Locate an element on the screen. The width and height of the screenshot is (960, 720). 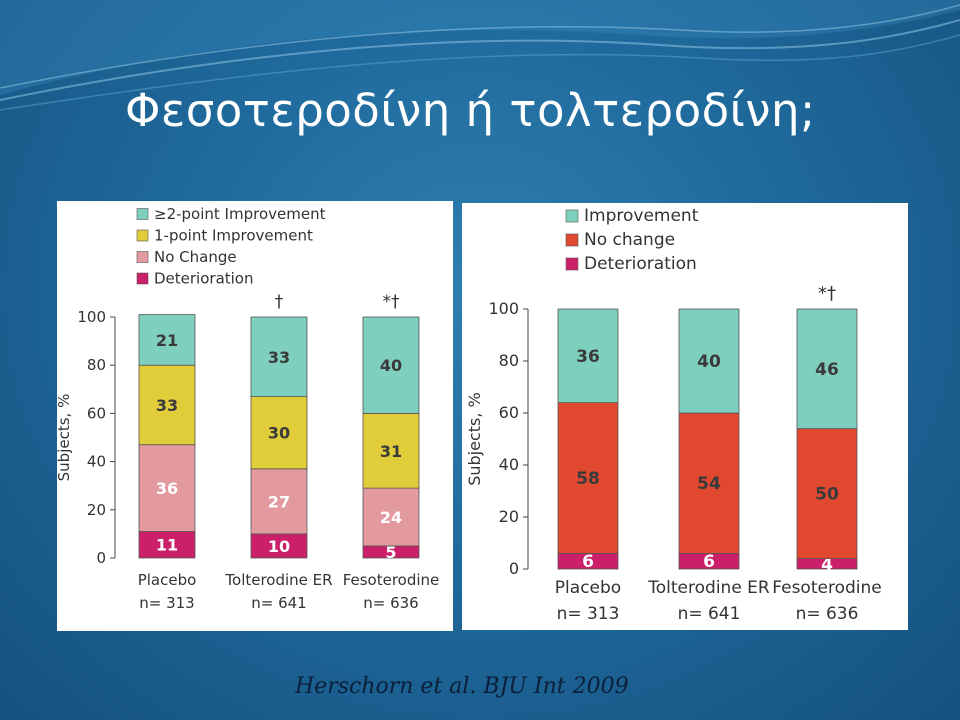
data-label: 46 is located at coordinates (827, 370).